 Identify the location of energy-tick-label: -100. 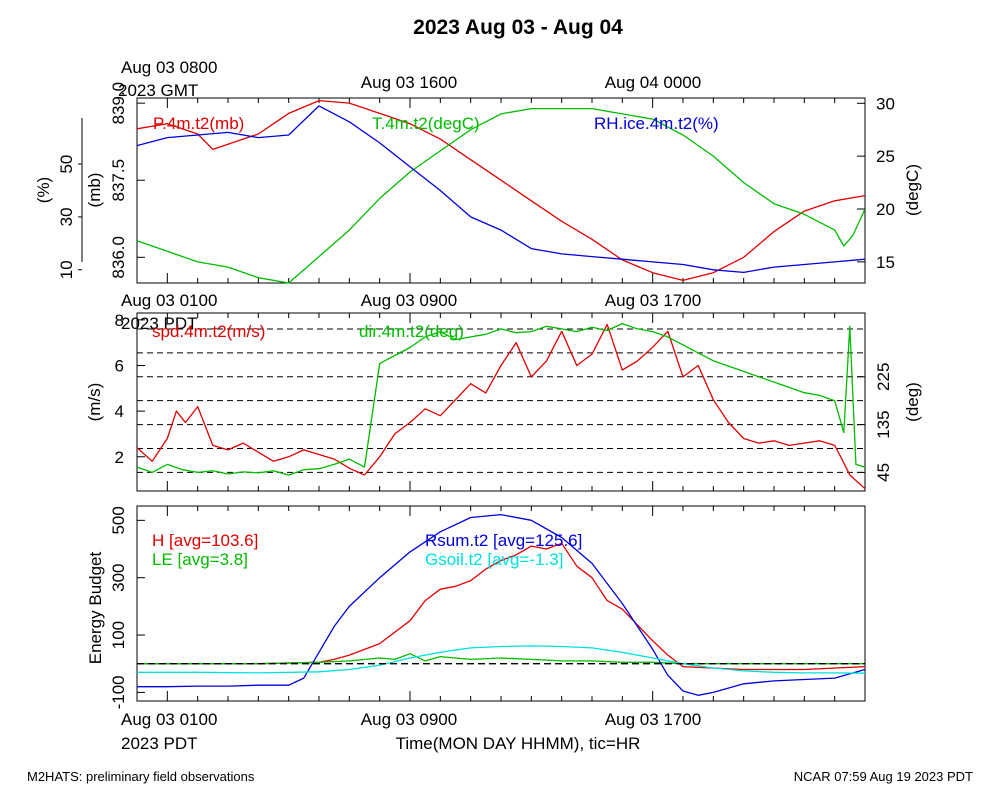
(118, 692).